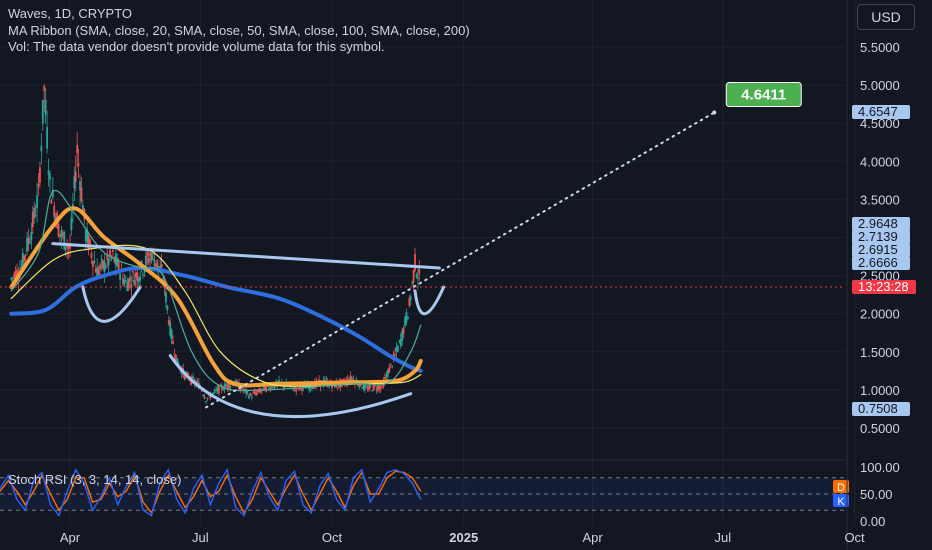  What do you see at coordinates (216, 297) in the screenshot?
I see `ma-line-sma100` at bounding box center [216, 297].